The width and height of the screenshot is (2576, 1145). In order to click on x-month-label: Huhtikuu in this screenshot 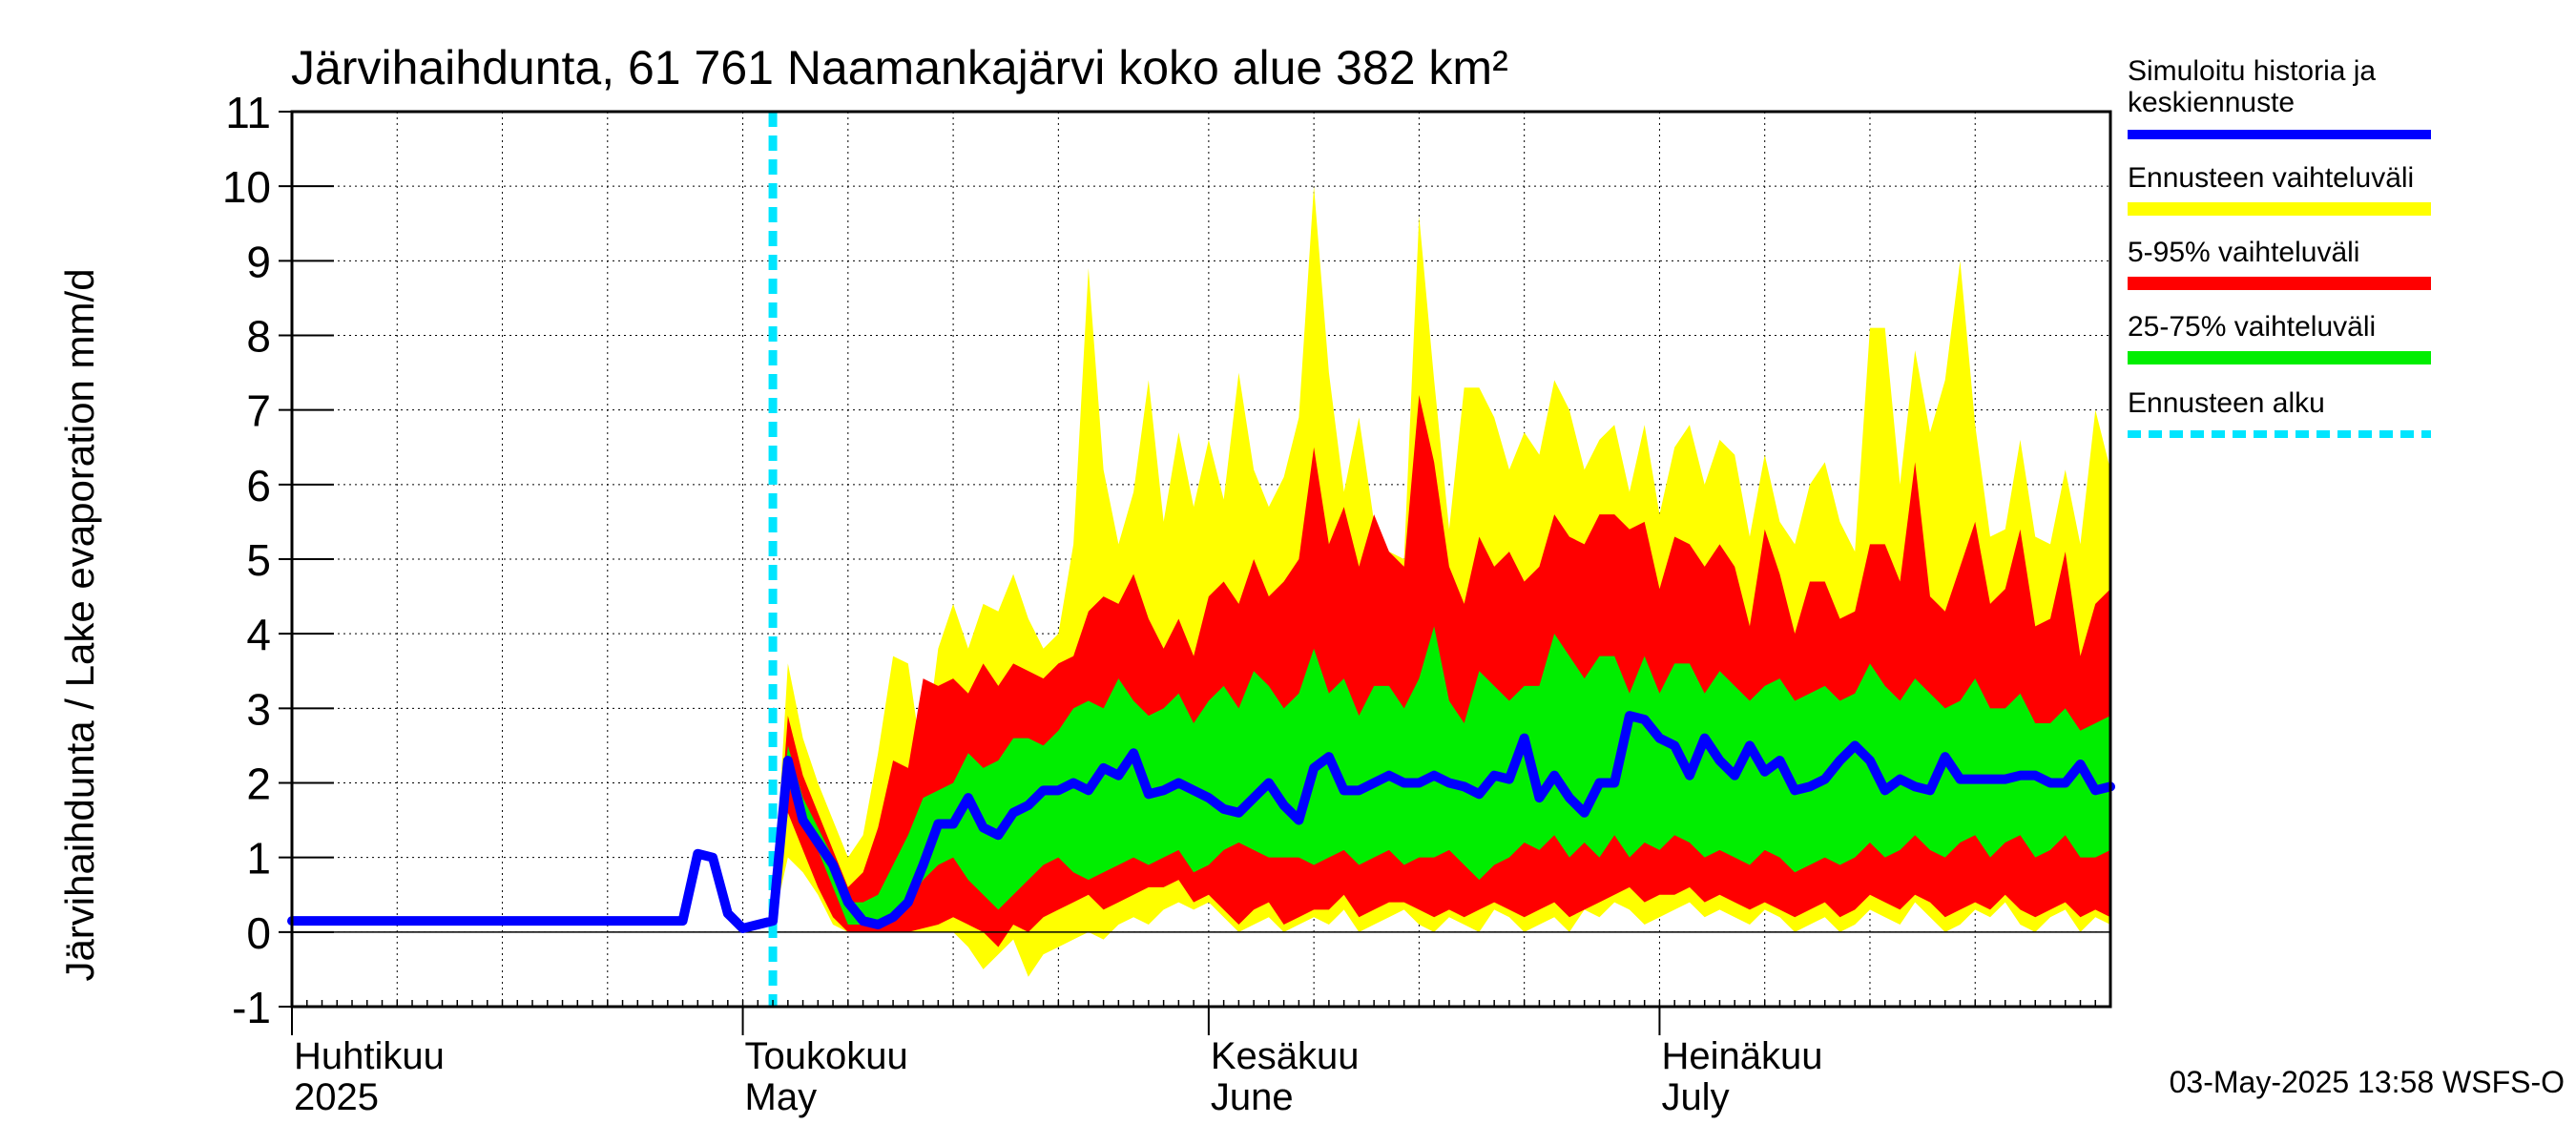, I will do `click(369, 1056)`.